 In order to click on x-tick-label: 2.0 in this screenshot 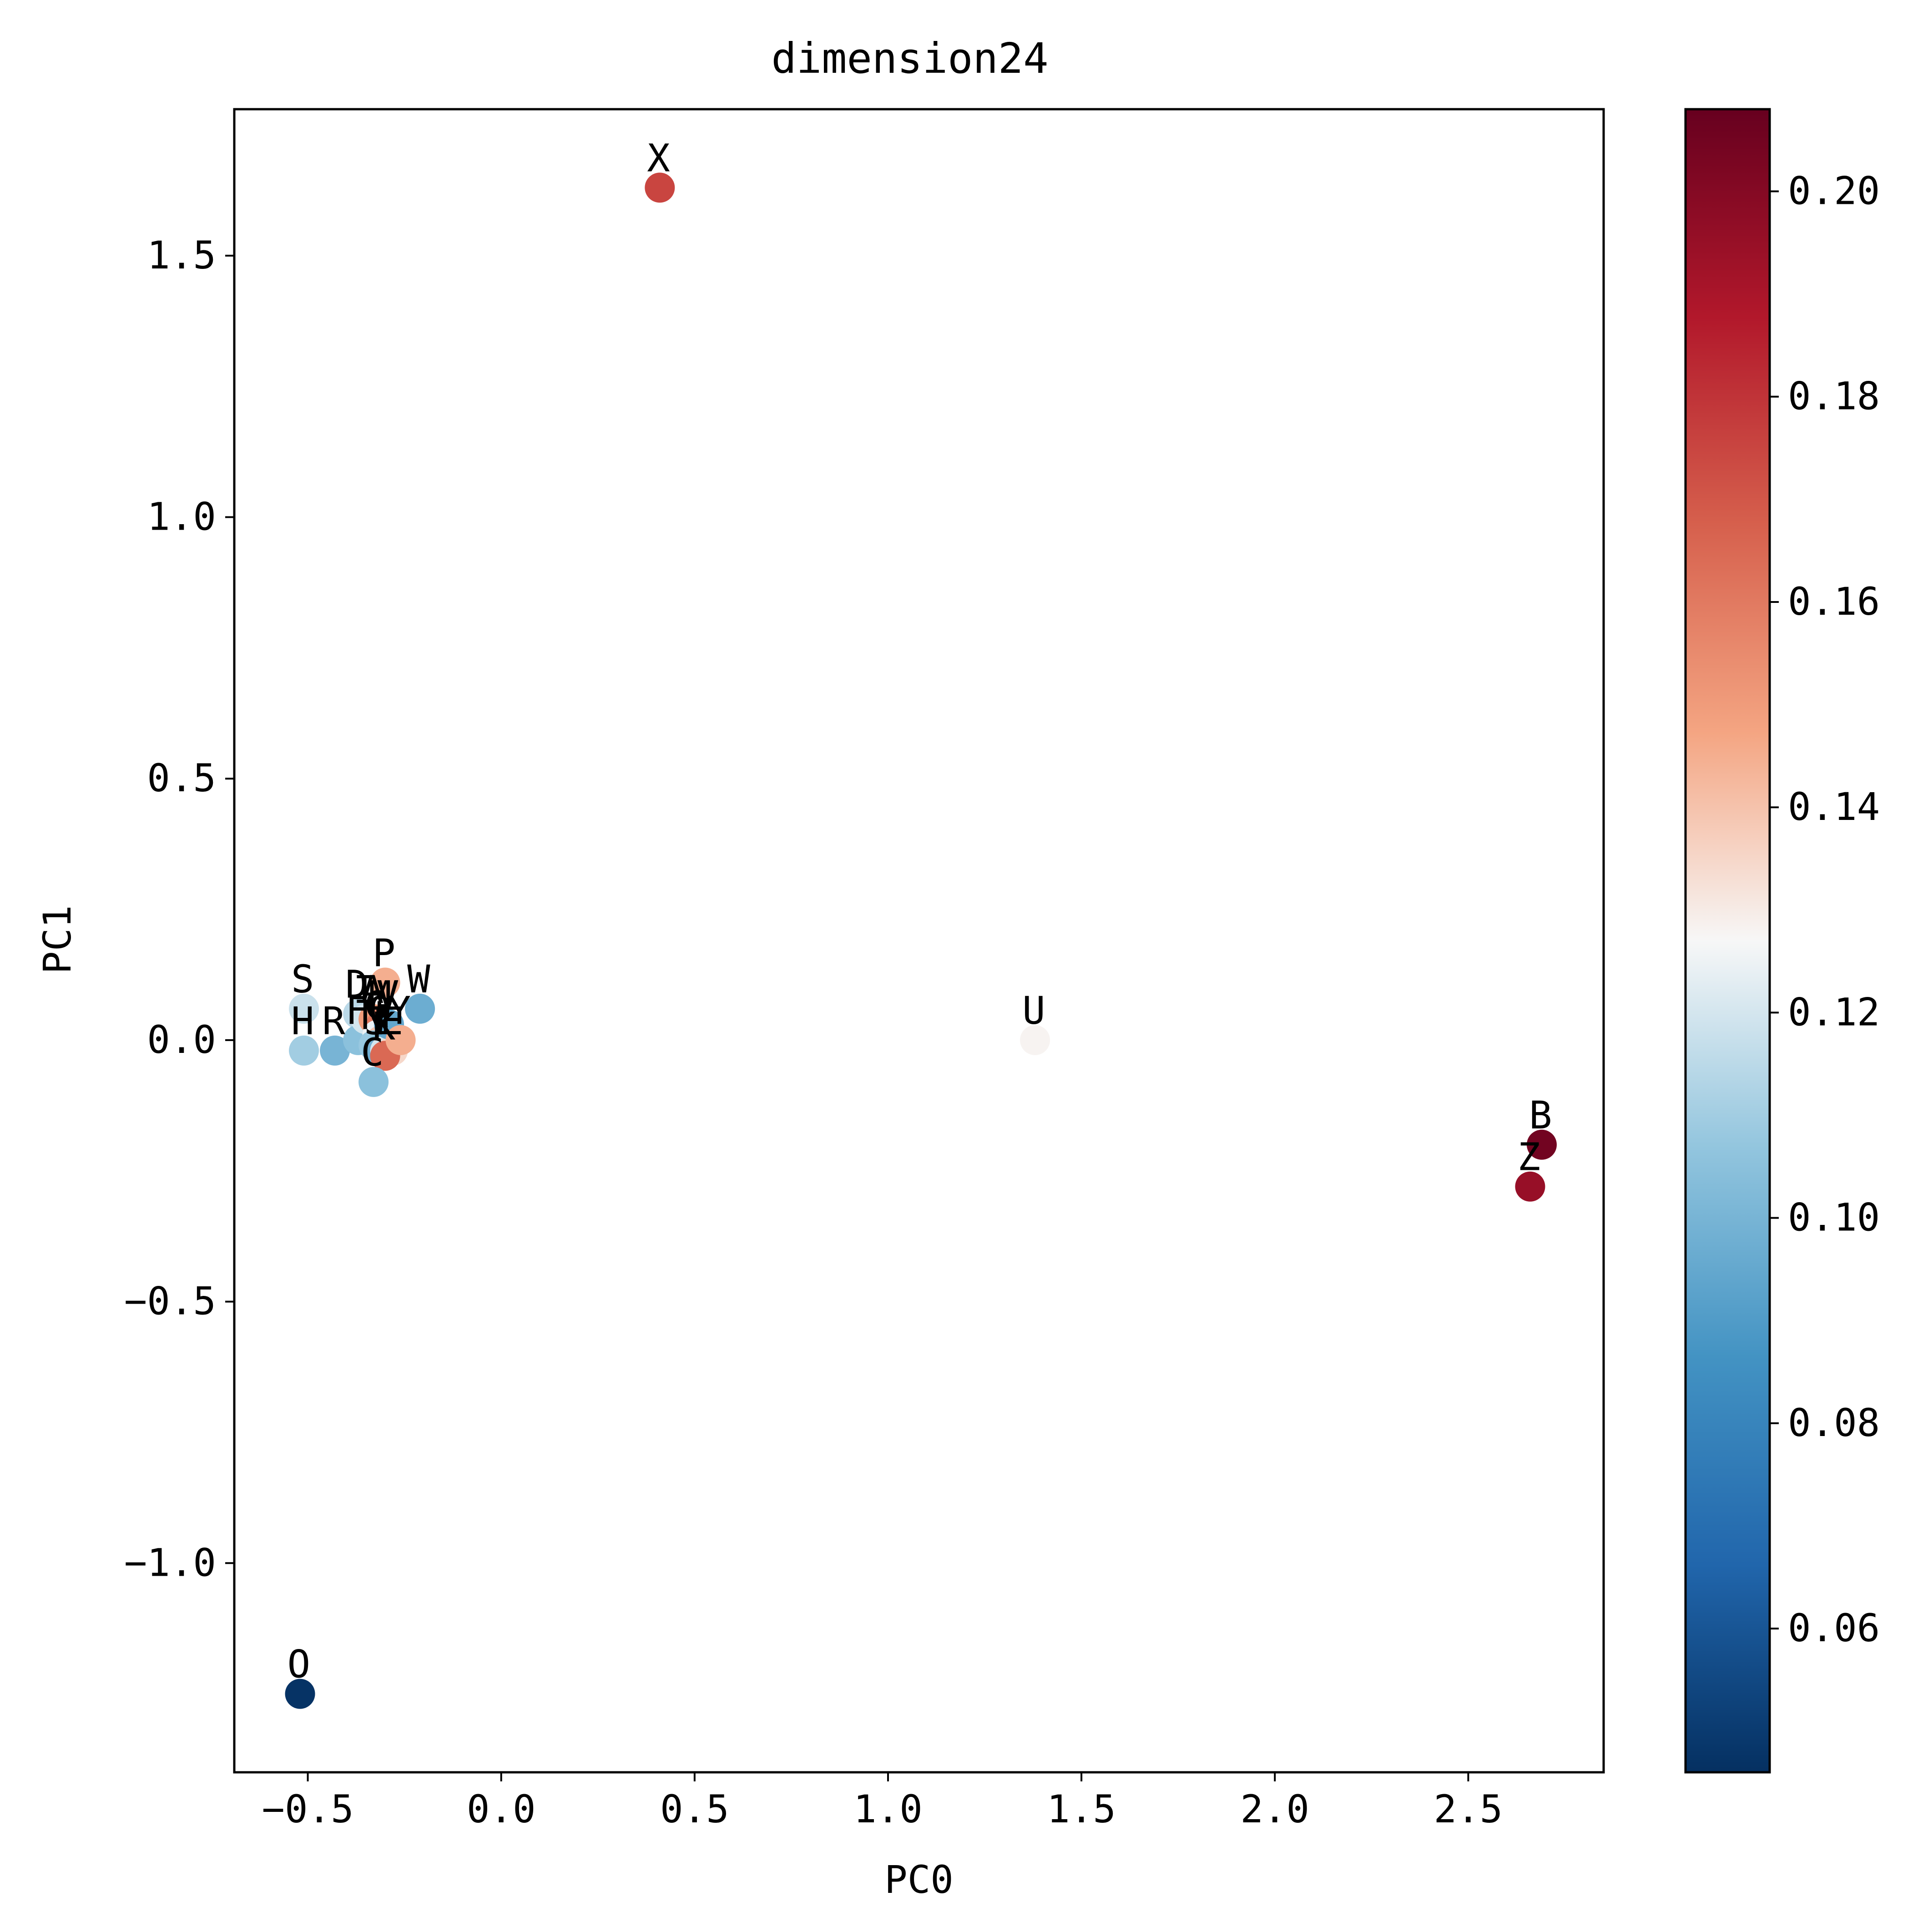, I will do `click(1275, 1809)`.